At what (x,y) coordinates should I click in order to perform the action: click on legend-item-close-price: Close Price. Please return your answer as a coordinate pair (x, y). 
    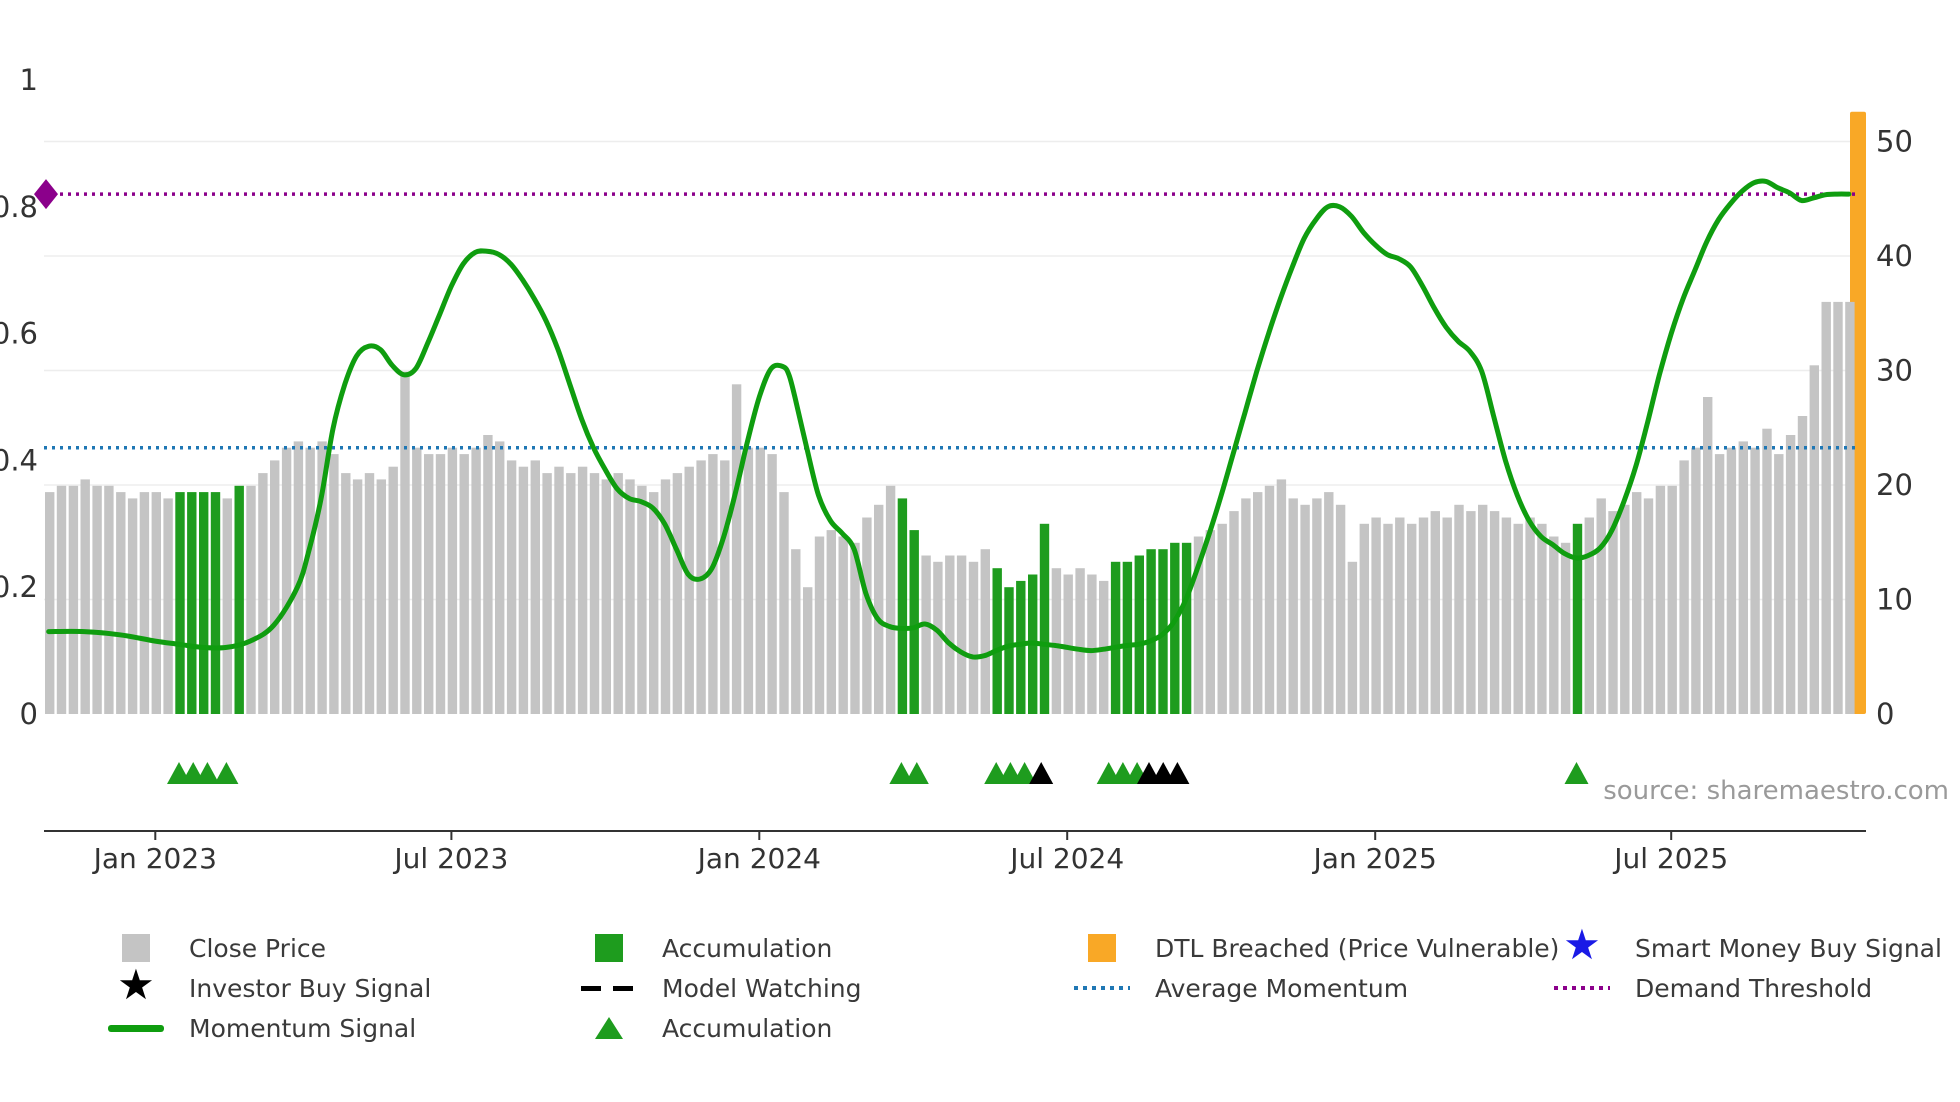
    Looking at the image, I should click on (213, 948).